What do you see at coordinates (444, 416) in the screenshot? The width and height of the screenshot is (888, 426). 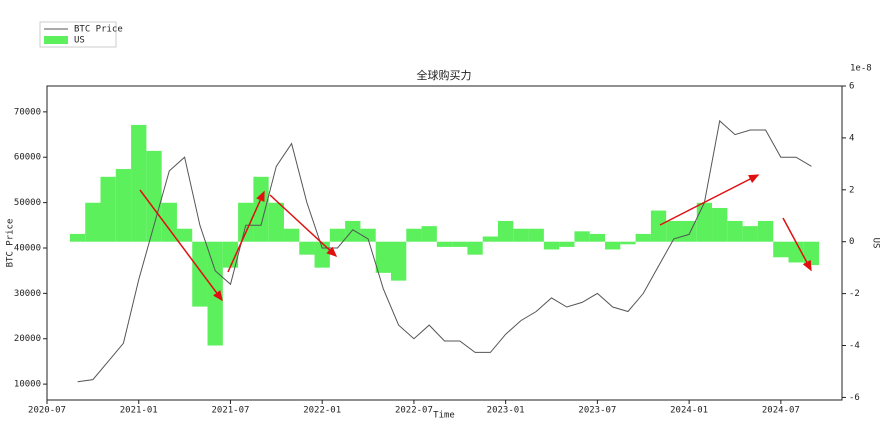 I see `x-axis-label: Time` at bounding box center [444, 416].